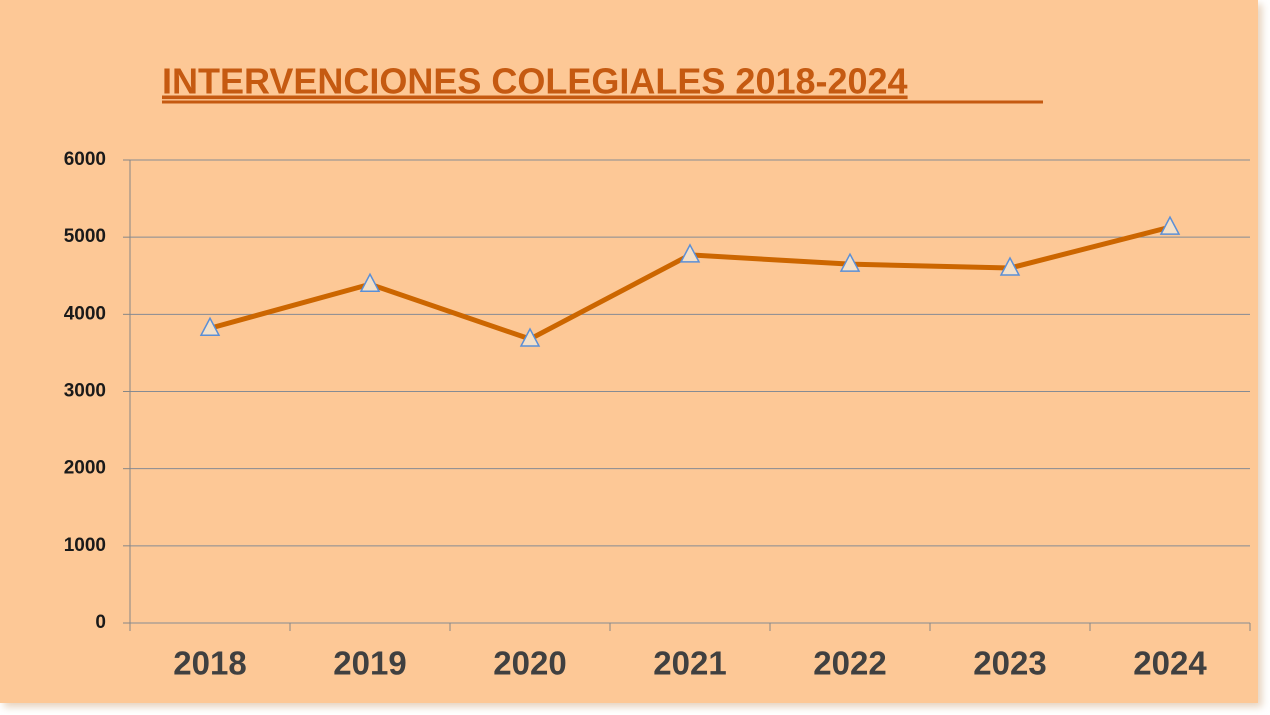 Image resolution: width=1270 pixels, height=715 pixels. Describe the element at coordinates (535, 81) in the screenshot. I see `chart-title: INTERVENCIONES COLEGIALES 2018-2024` at that location.